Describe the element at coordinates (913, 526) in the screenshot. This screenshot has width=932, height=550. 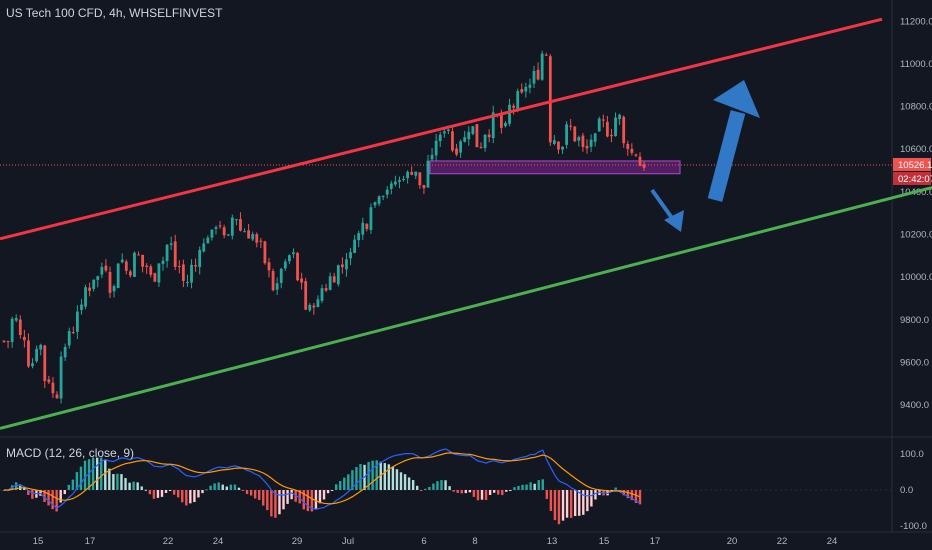
I see `macd-tick-label: -100.0` at that location.